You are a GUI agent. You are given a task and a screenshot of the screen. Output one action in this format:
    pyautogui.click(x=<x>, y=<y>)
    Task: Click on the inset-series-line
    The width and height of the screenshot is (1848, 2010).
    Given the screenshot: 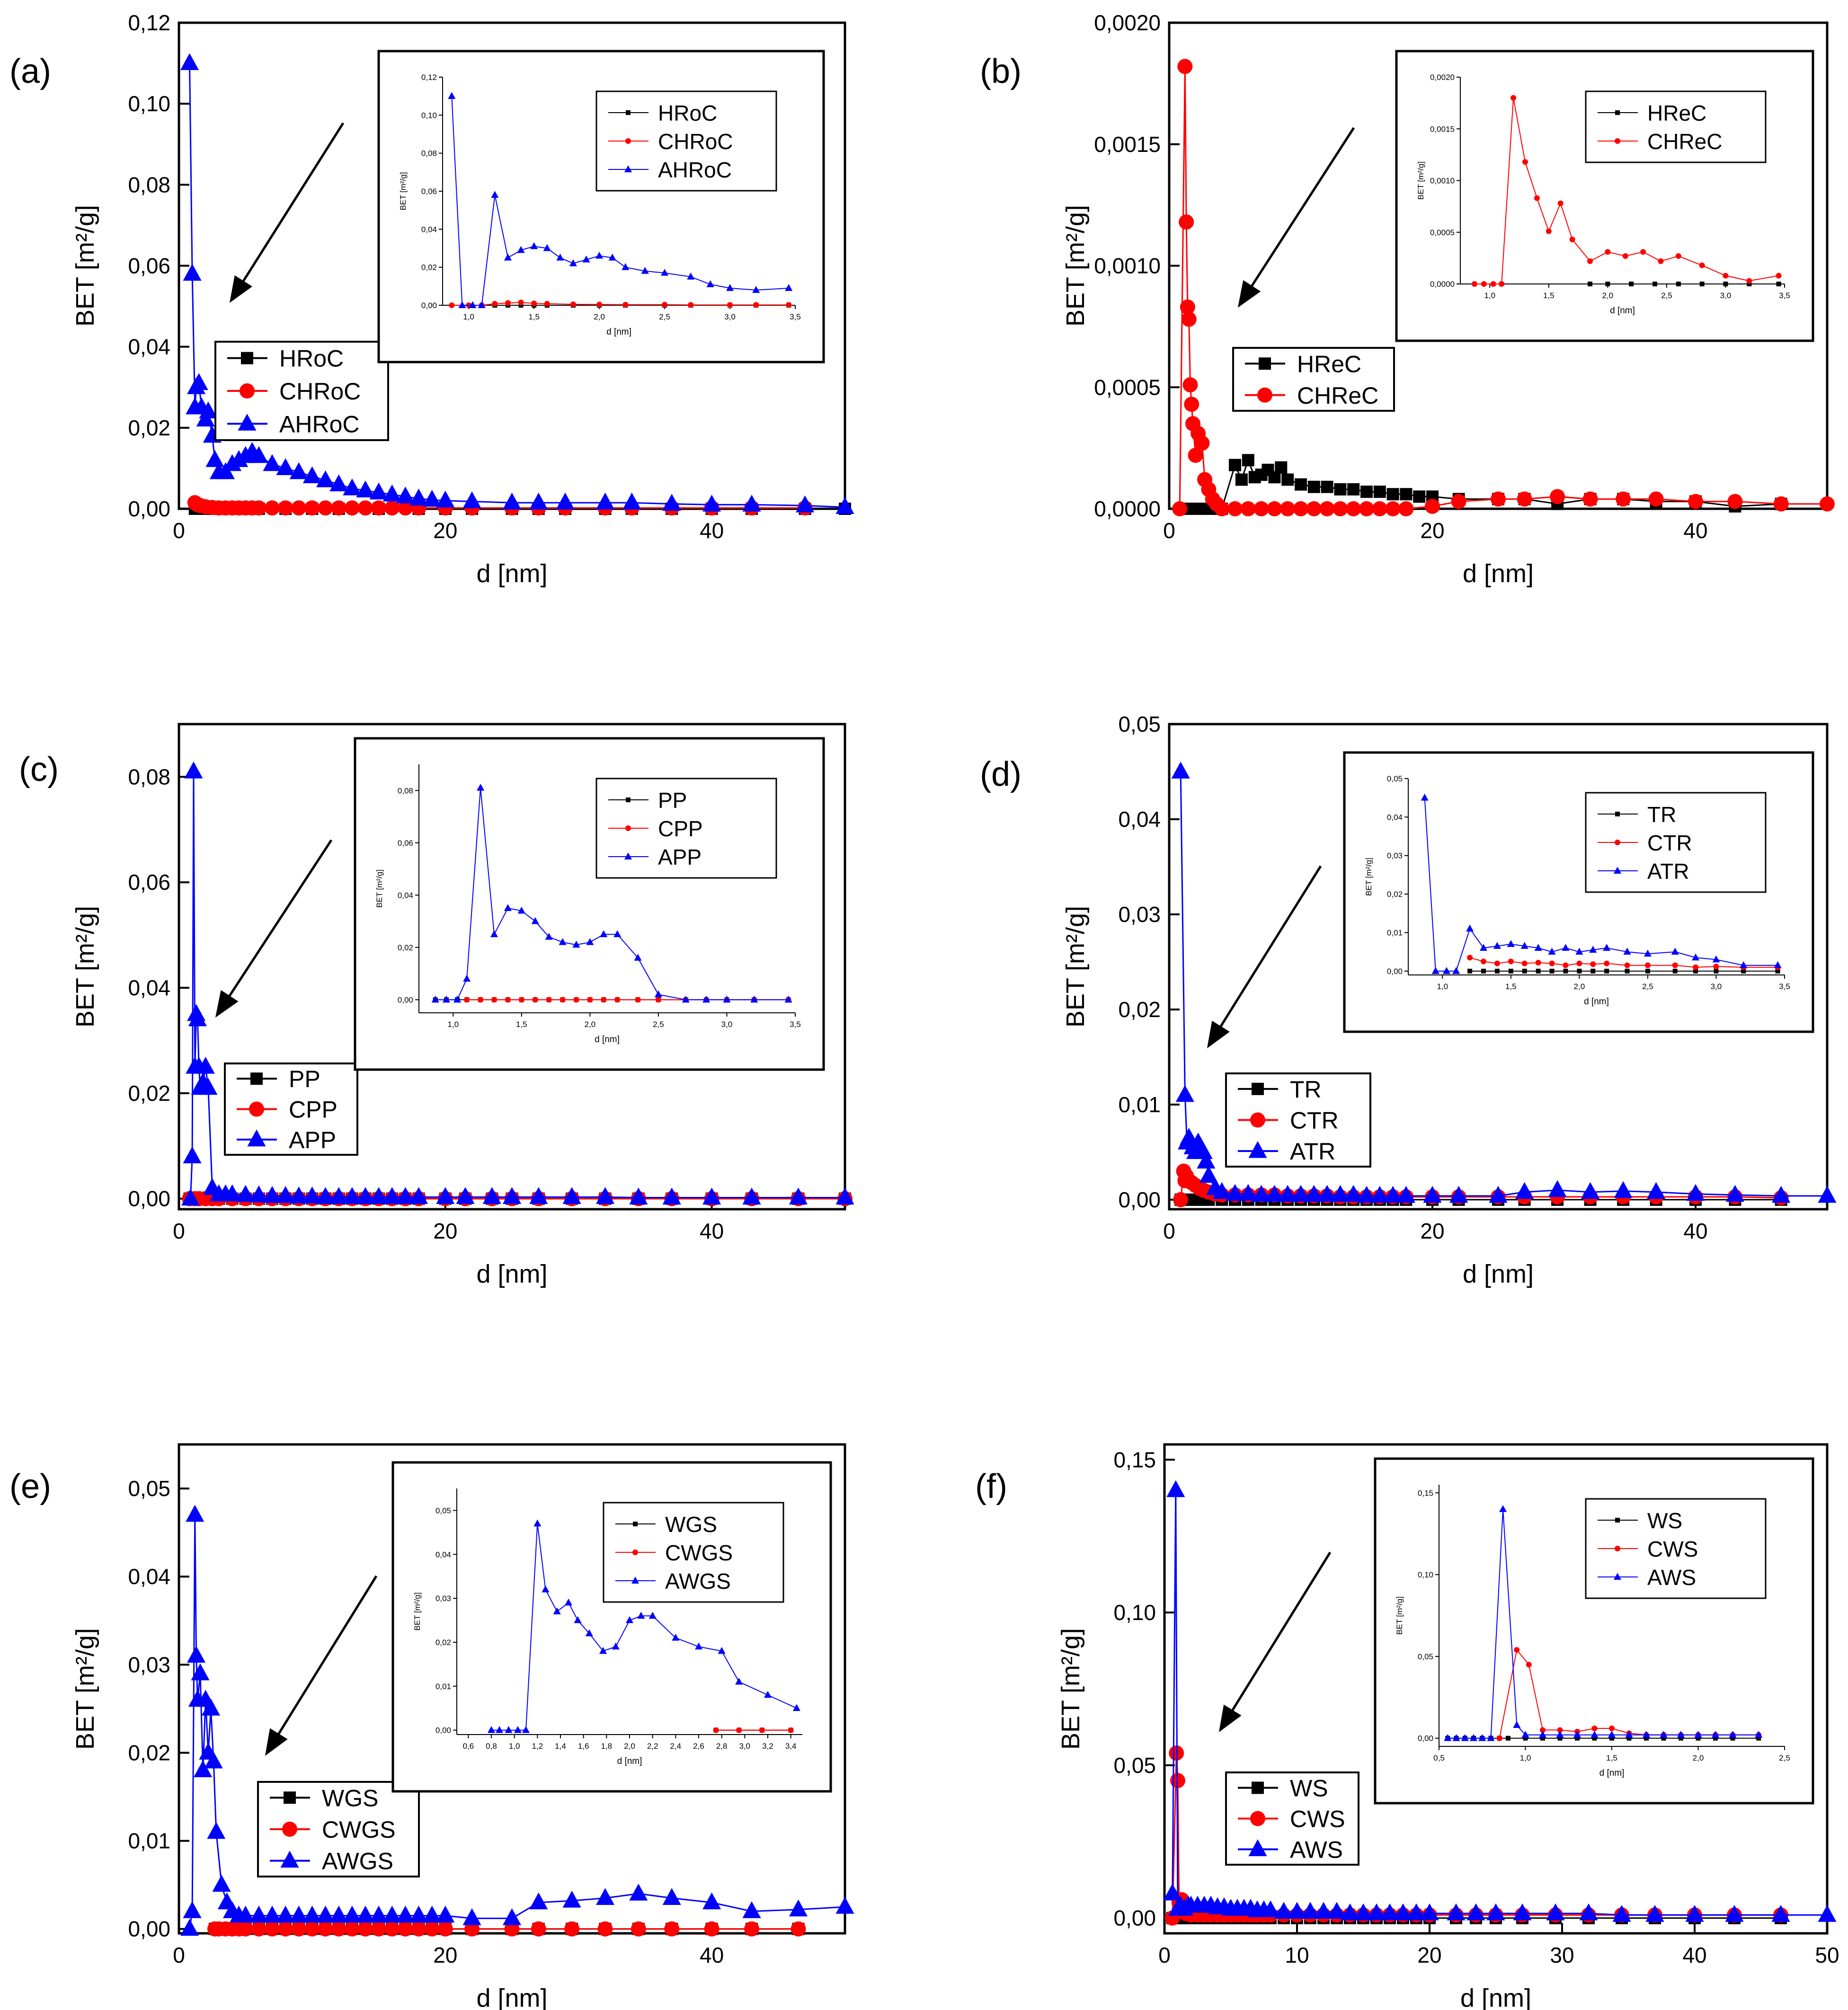 What is the action you would take?
    pyautogui.click(x=620, y=303)
    